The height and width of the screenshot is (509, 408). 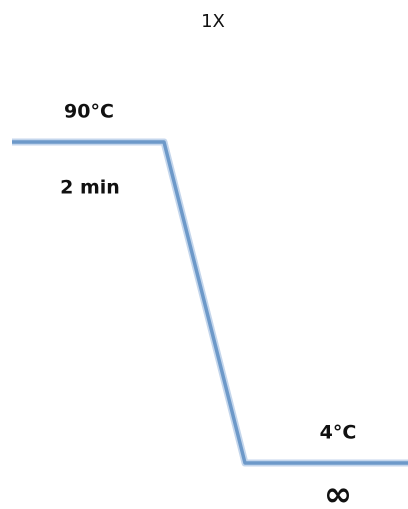 I want to click on step-temperature: 4°C, so click(x=338, y=433).